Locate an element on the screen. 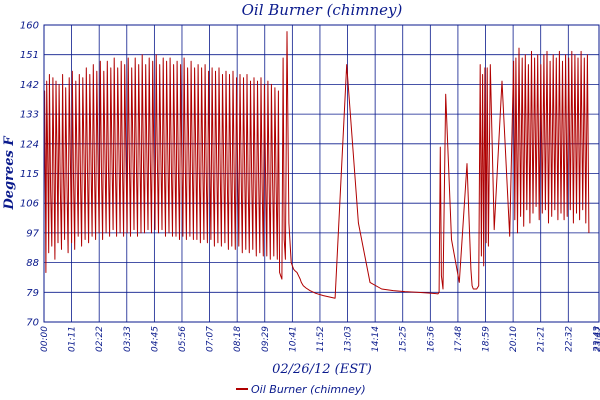 Image resolution: width=600 pixels, height=400 pixels. x-tick-label: 10:41 is located at coordinates (293, 339).